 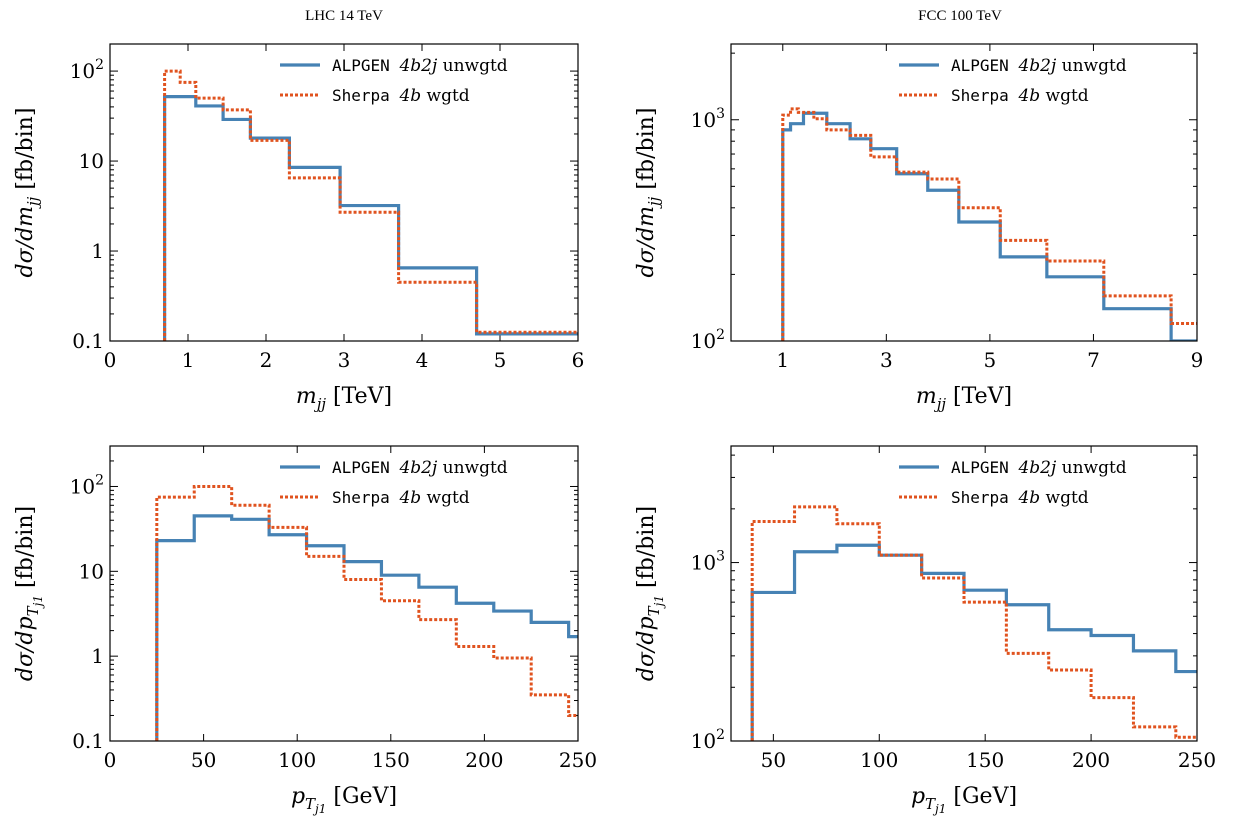 What do you see at coordinates (344, 16) in the screenshot?
I see `left-column-title: LHC 14 TeV` at bounding box center [344, 16].